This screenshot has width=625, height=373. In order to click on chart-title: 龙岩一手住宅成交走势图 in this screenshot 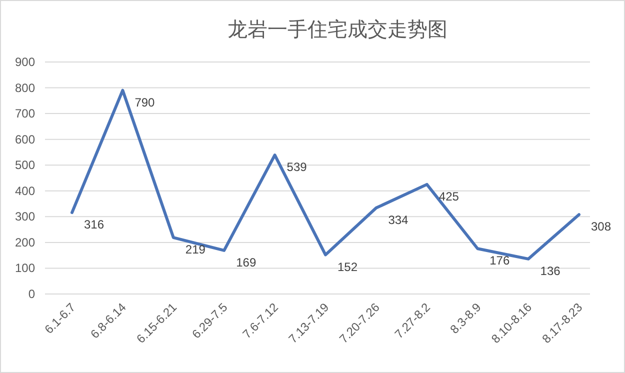, I will do `click(338, 29)`.